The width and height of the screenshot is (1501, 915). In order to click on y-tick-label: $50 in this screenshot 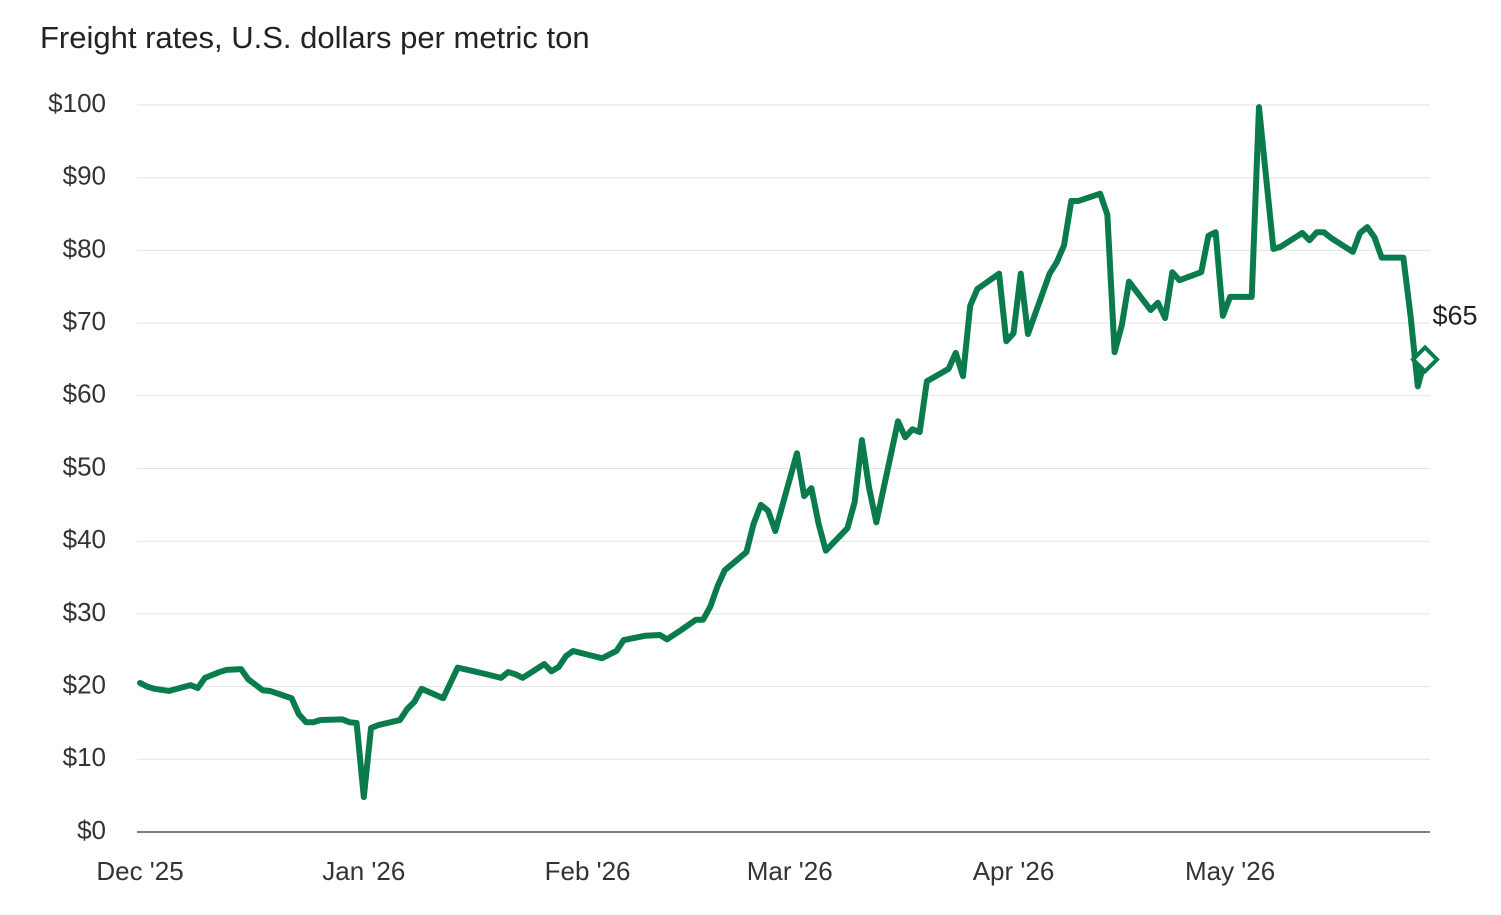, I will do `click(84, 466)`.